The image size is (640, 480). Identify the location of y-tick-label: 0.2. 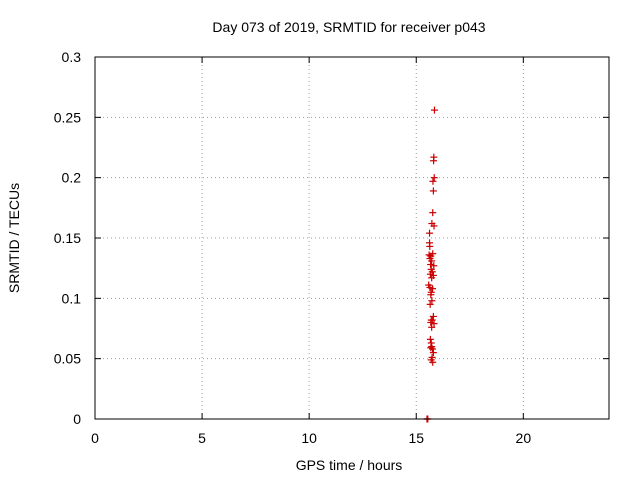
(72, 178).